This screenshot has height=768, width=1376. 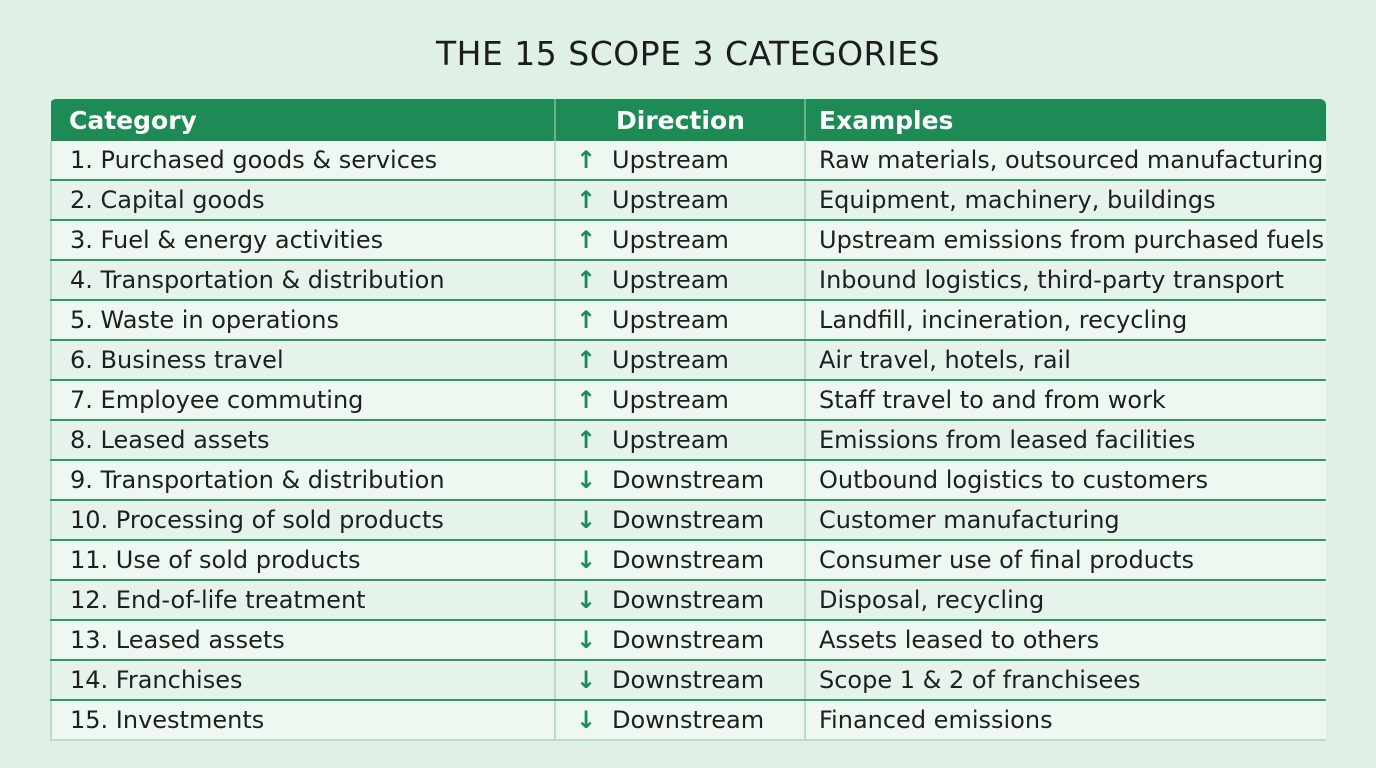 I want to click on category-cell: 13. Leased assets, so click(x=303, y=640).